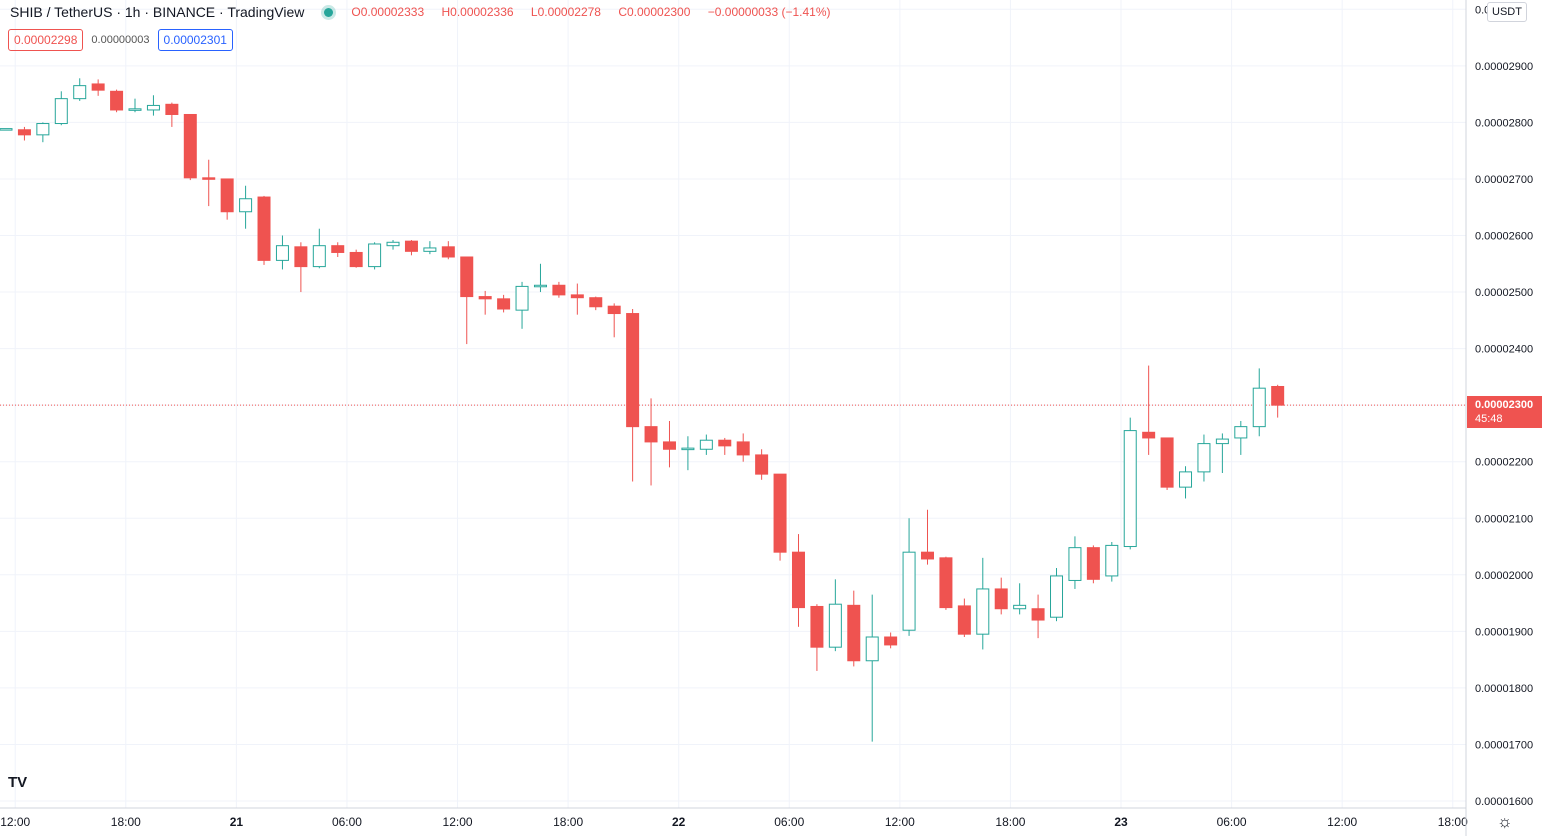 The height and width of the screenshot is (836, 1544). Describe the element at coordinates (195, 40) in the screenshot. I see `ask-price: 0.00002301` at that location.